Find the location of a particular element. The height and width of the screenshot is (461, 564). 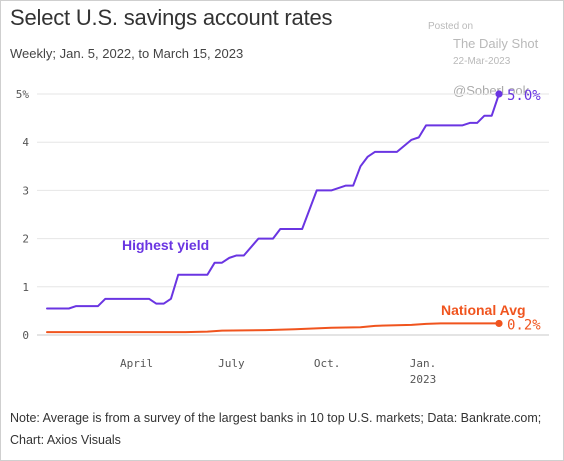

y-tick-label: 4 is located at coordinates (25, 142).